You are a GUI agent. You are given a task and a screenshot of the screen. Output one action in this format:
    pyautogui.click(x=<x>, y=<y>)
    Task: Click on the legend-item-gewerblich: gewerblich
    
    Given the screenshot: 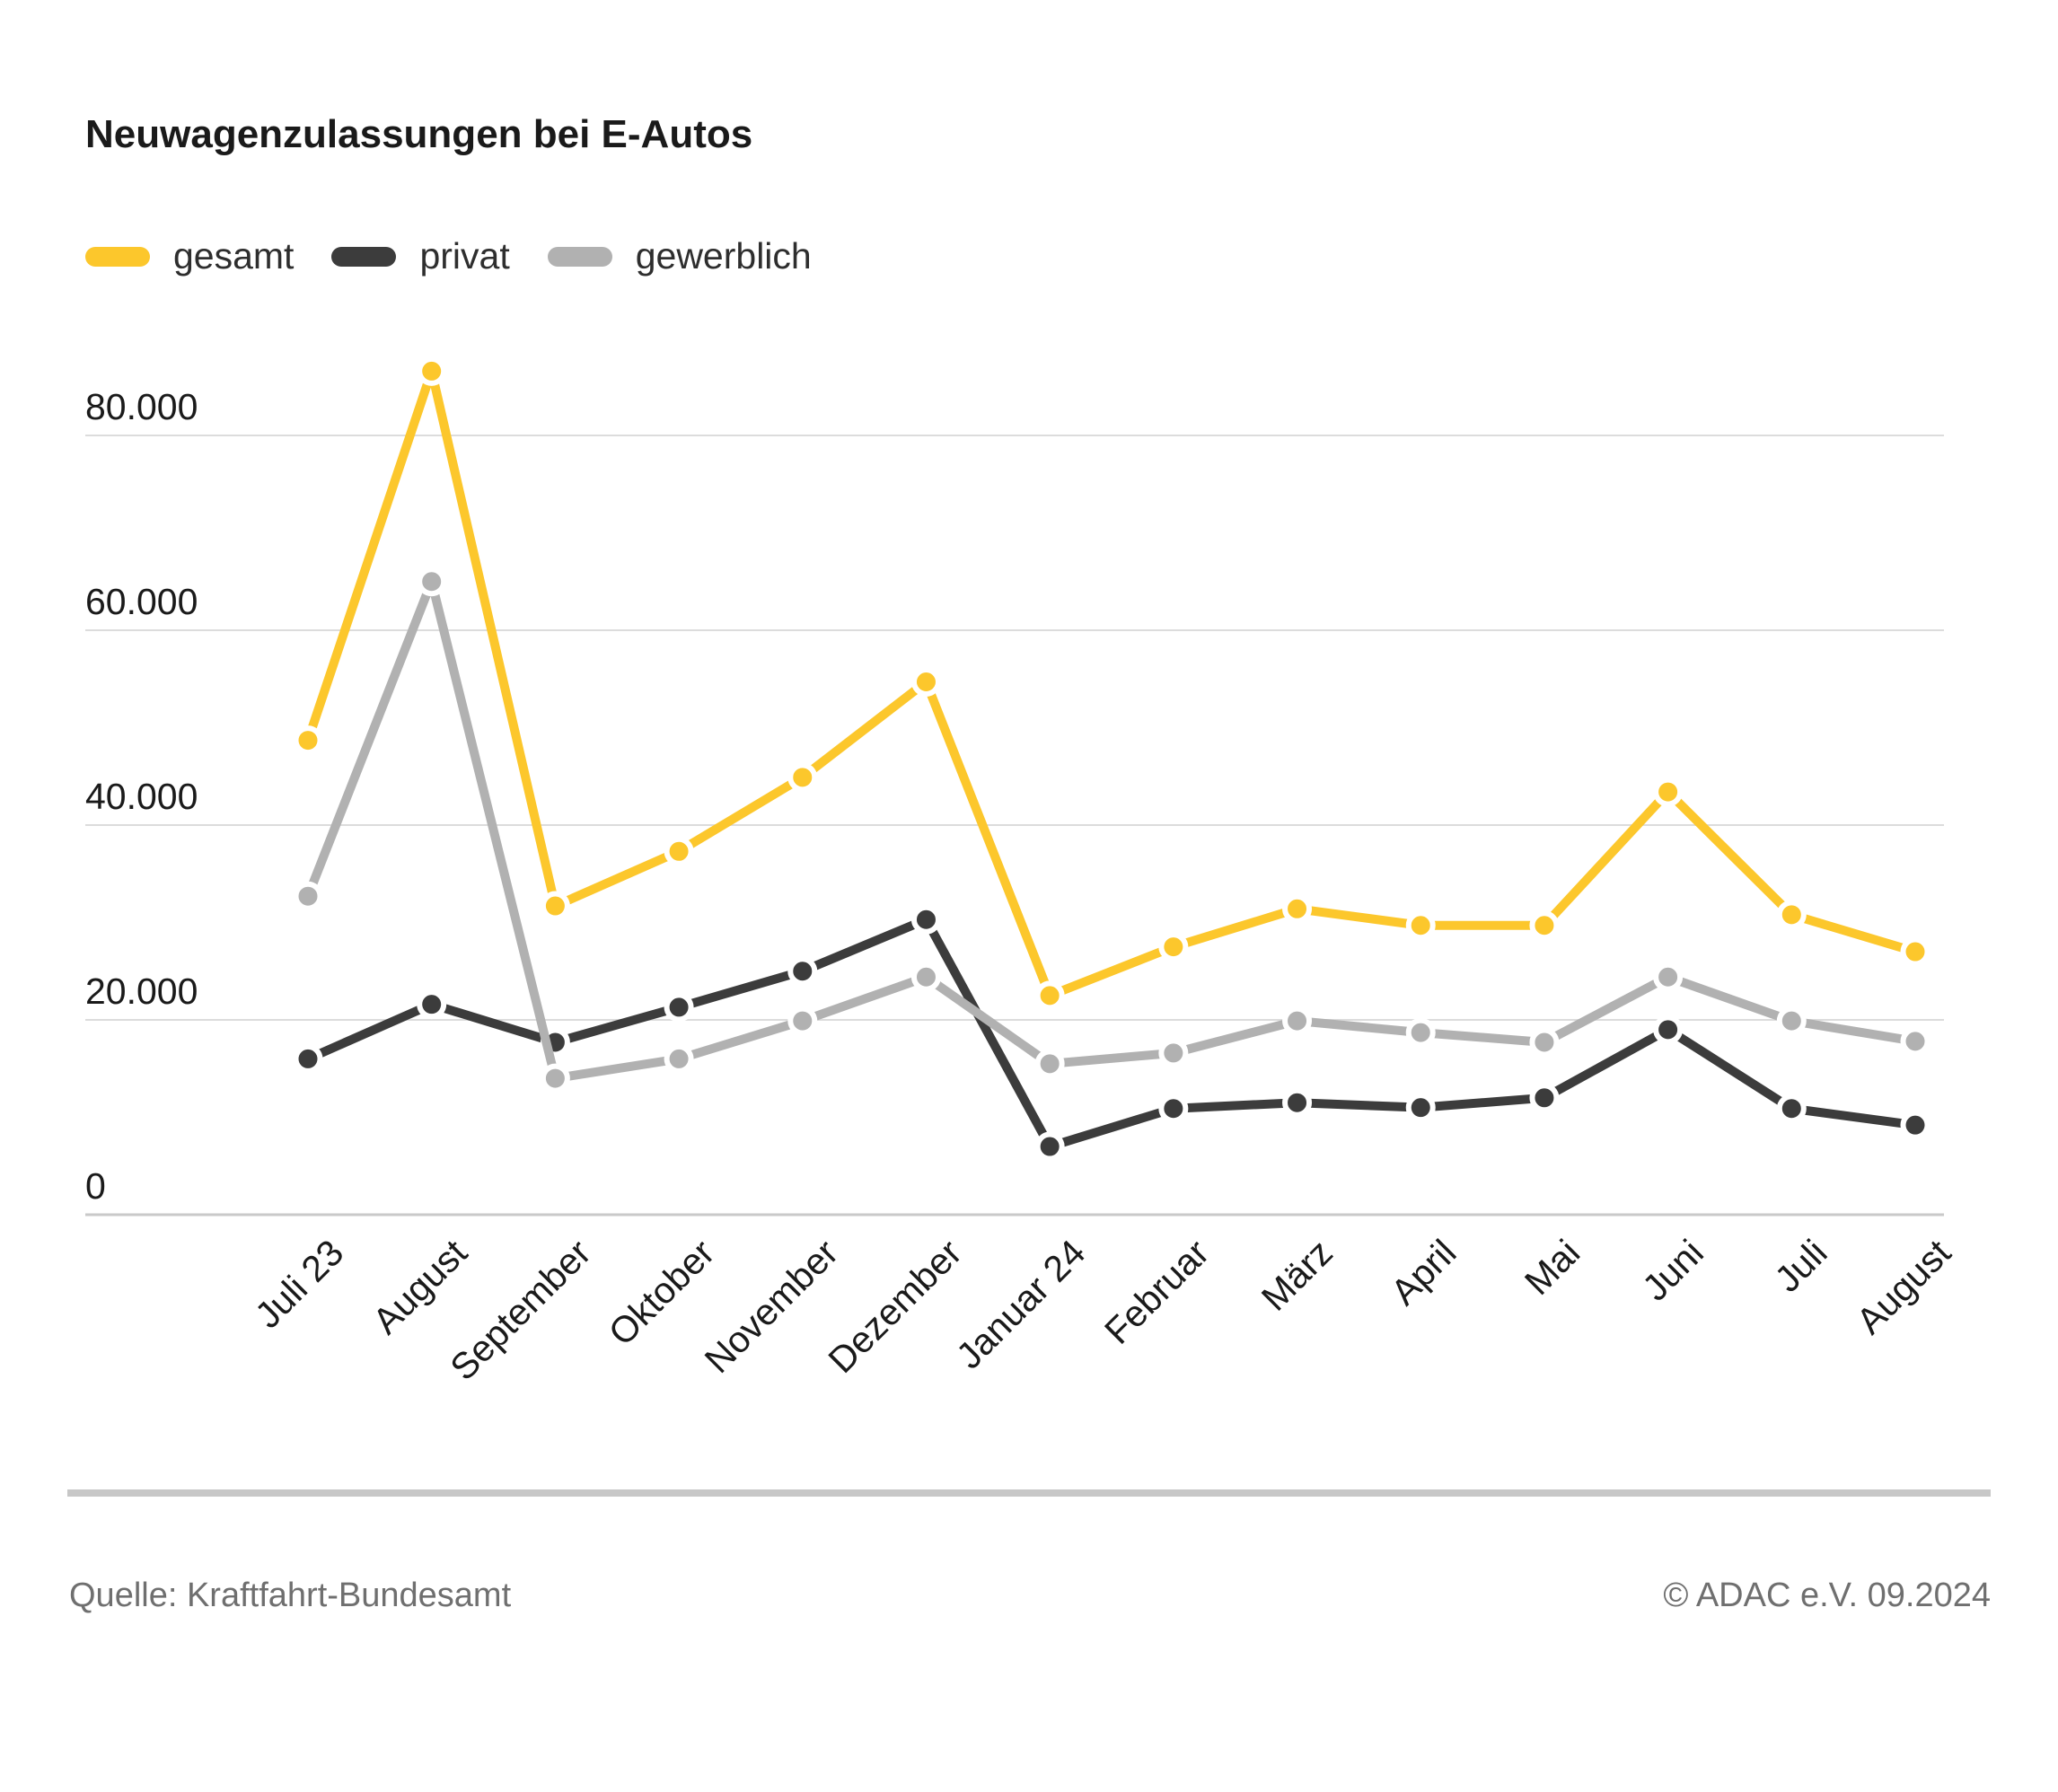 What is the action you would take?
    pyautogui.click(x=679, y=256)
    